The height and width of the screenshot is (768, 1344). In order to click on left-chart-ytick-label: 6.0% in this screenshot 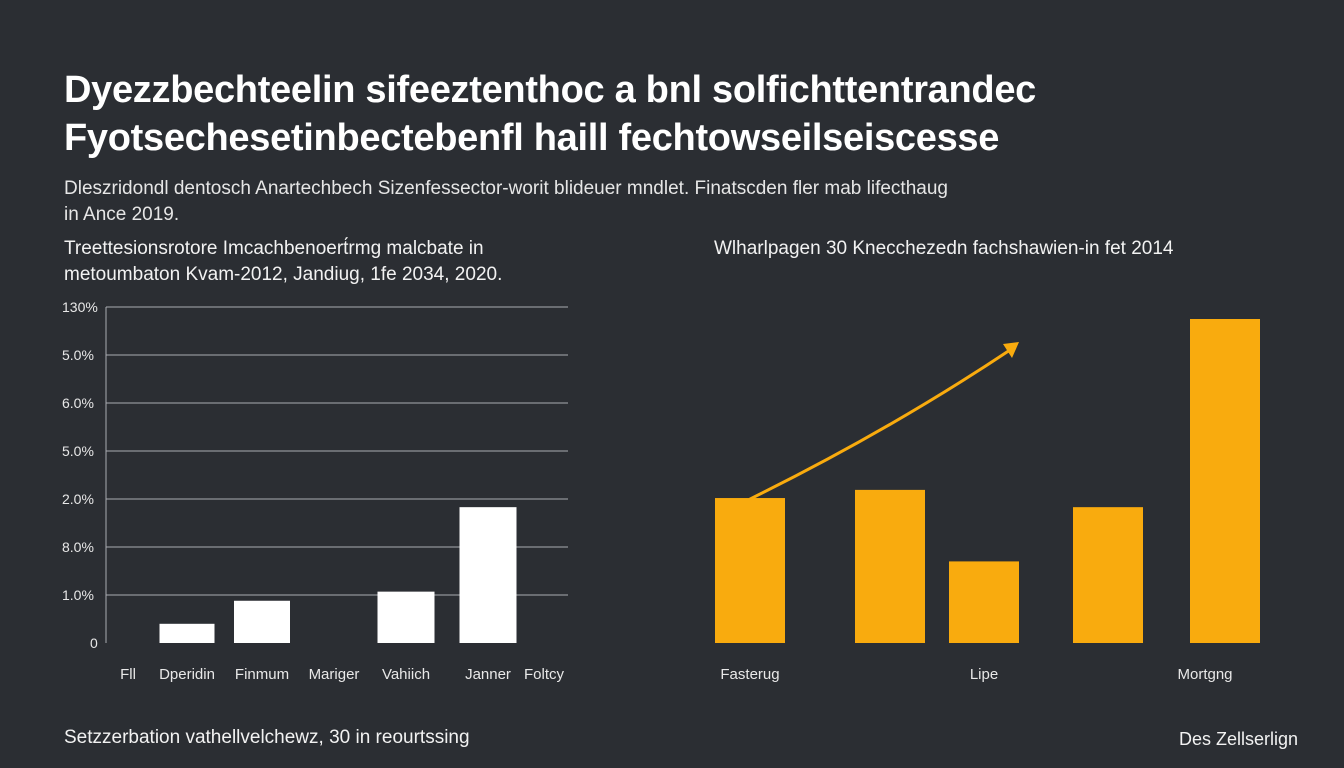, I will do `click(78, 403)`.